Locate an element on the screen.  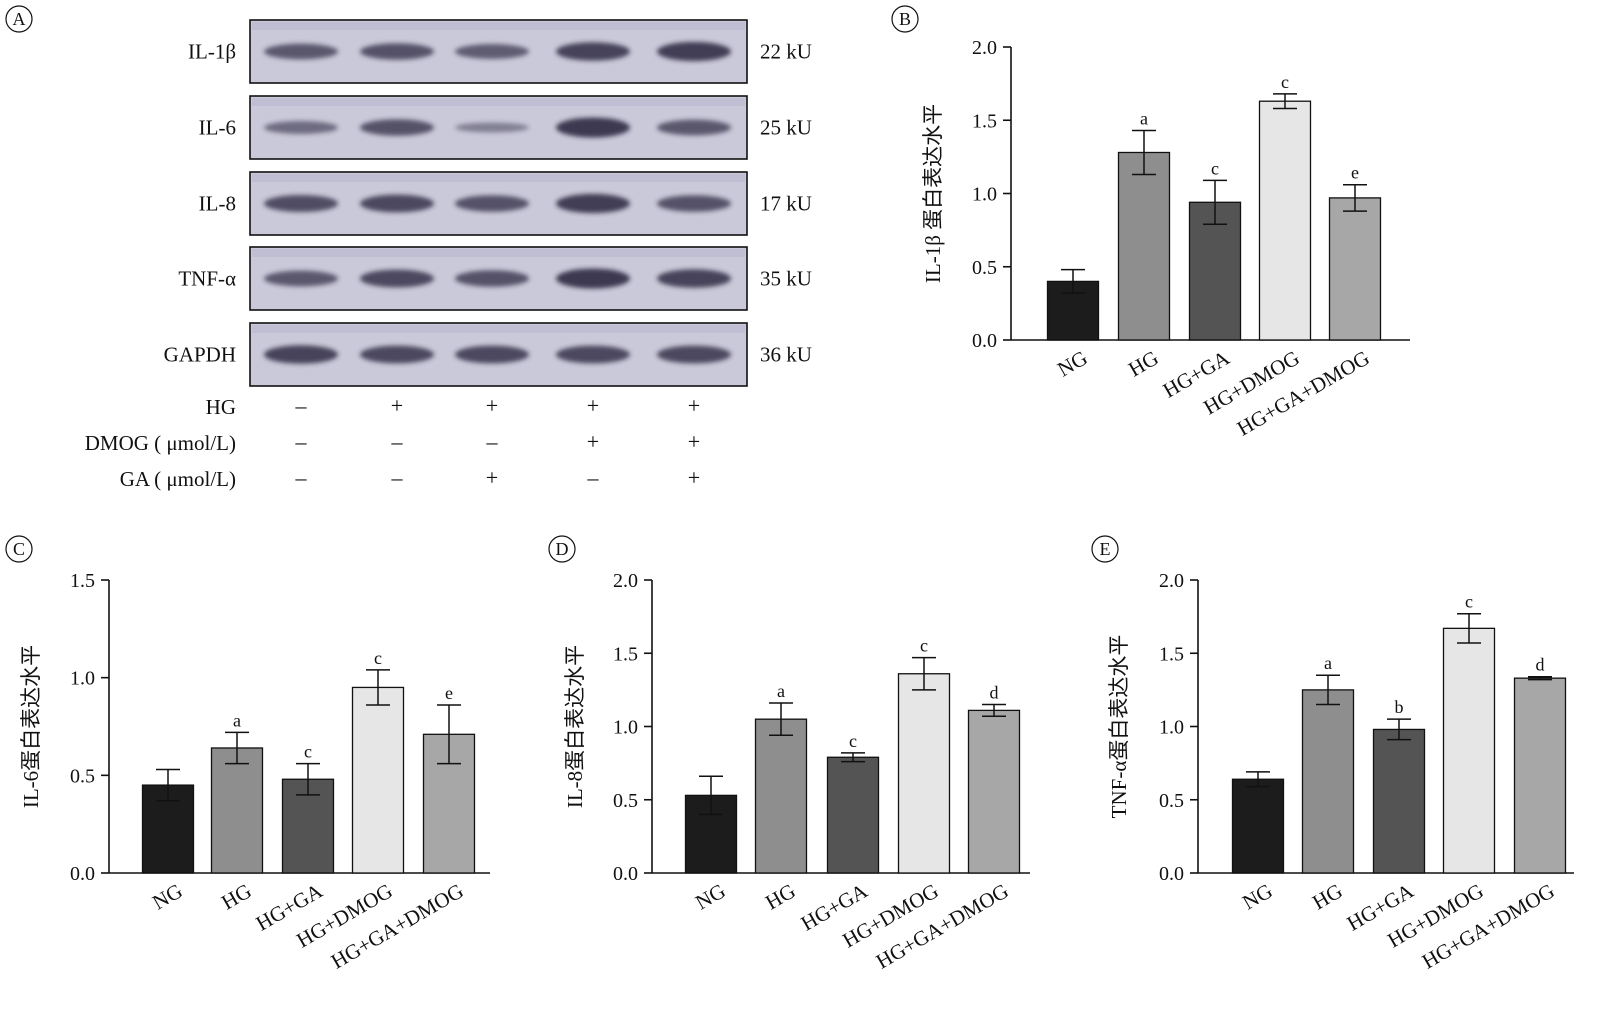
panel-label-c: C is located at coordinates (19, 549).